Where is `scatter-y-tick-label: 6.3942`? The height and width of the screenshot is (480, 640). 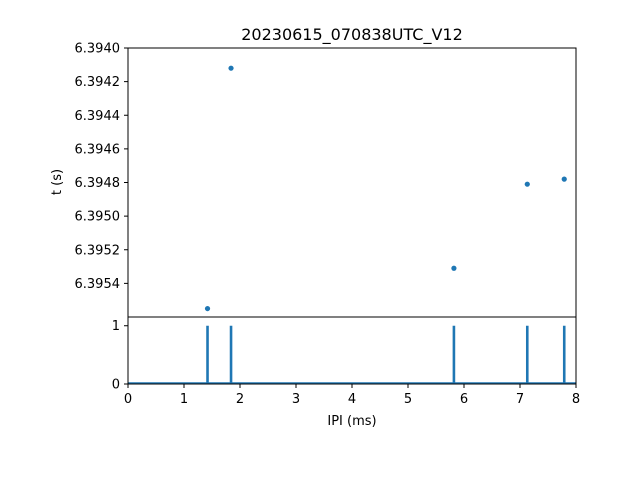 scatter-y-tick-label: 6.3942 is located at coordinates (98, 82).